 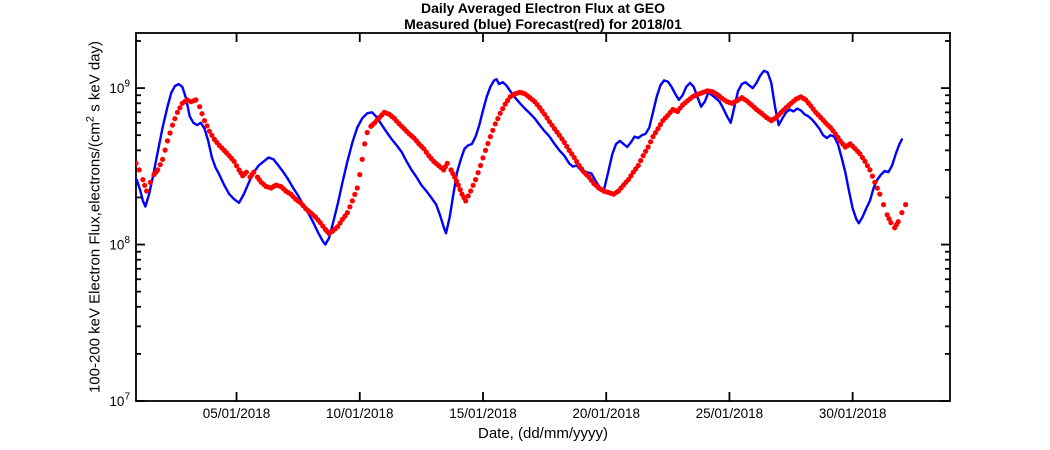 What do you see at coordinates (543, 8) in the screenshot?
I see `chart-title-line1: Daily Averaged Electron Flux at GEO` at bounding box center [543, 8].